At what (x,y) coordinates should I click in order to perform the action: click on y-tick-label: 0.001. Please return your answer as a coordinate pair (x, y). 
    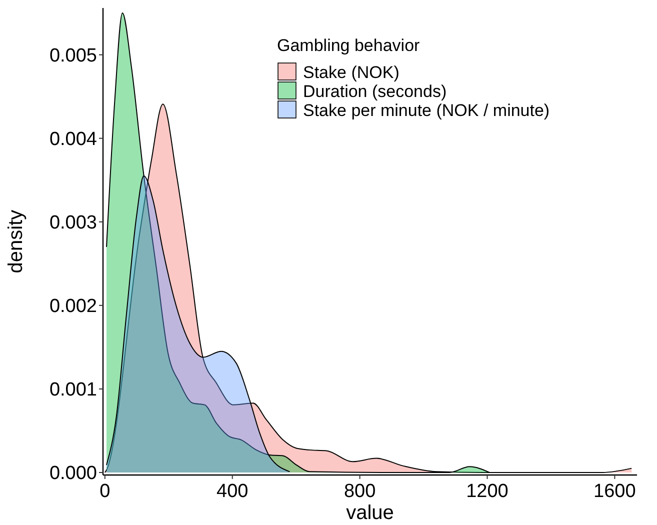
    Looking at the image, I should click on (73, 390).